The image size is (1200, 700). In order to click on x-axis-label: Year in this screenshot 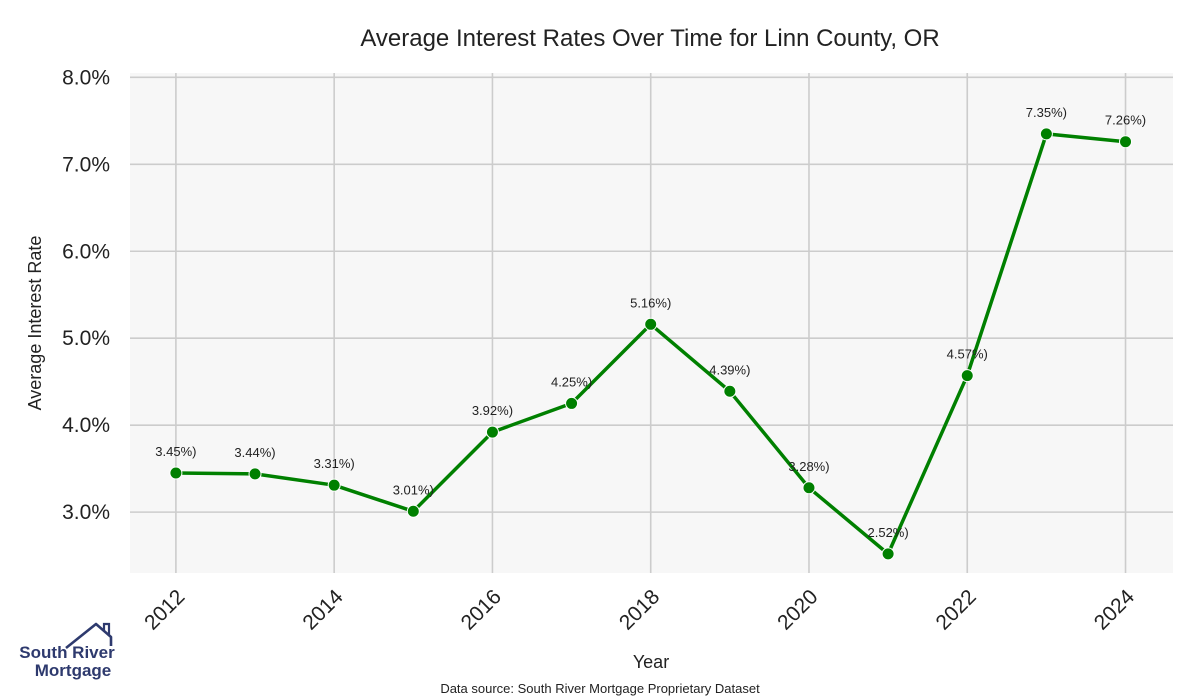, I will do `click(651, 662)`.